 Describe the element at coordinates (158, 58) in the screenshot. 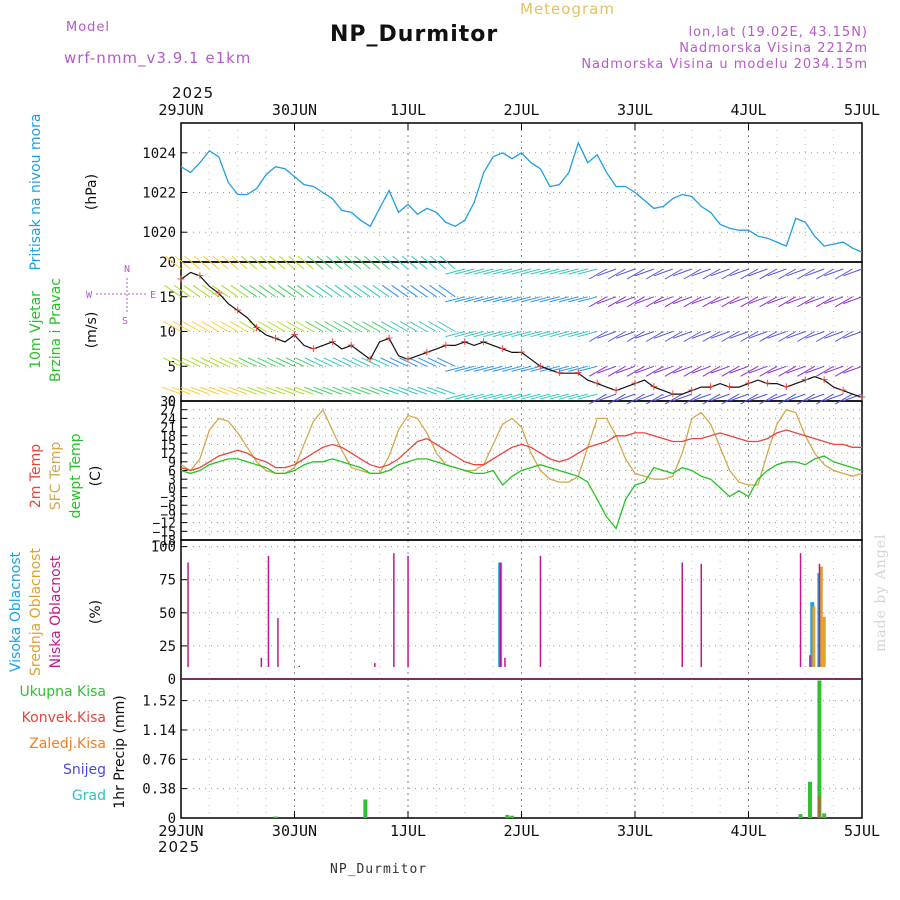

I see `model-name: wrf-nmm_v3.9.1 e1km` at that location.